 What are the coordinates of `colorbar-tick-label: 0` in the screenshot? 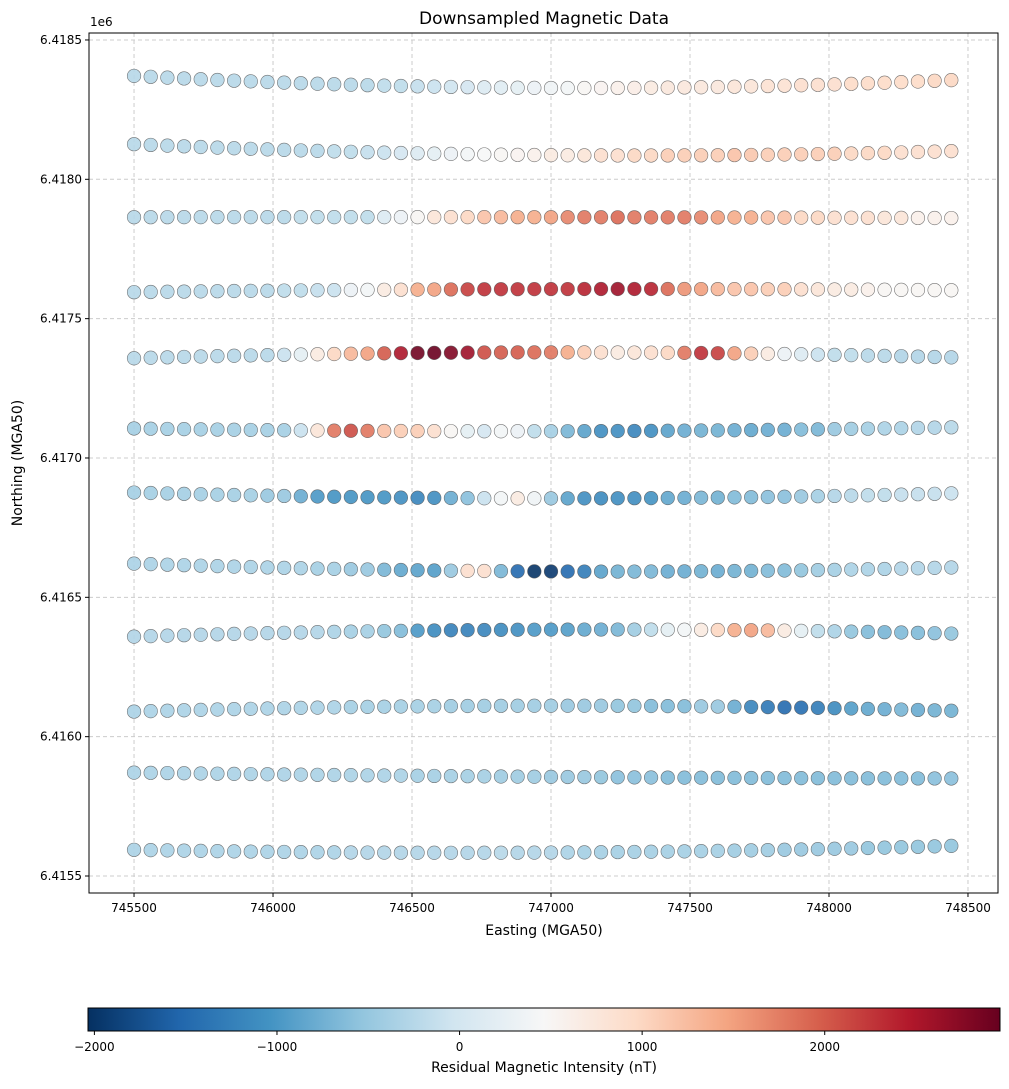 It's located at (460, 1047).